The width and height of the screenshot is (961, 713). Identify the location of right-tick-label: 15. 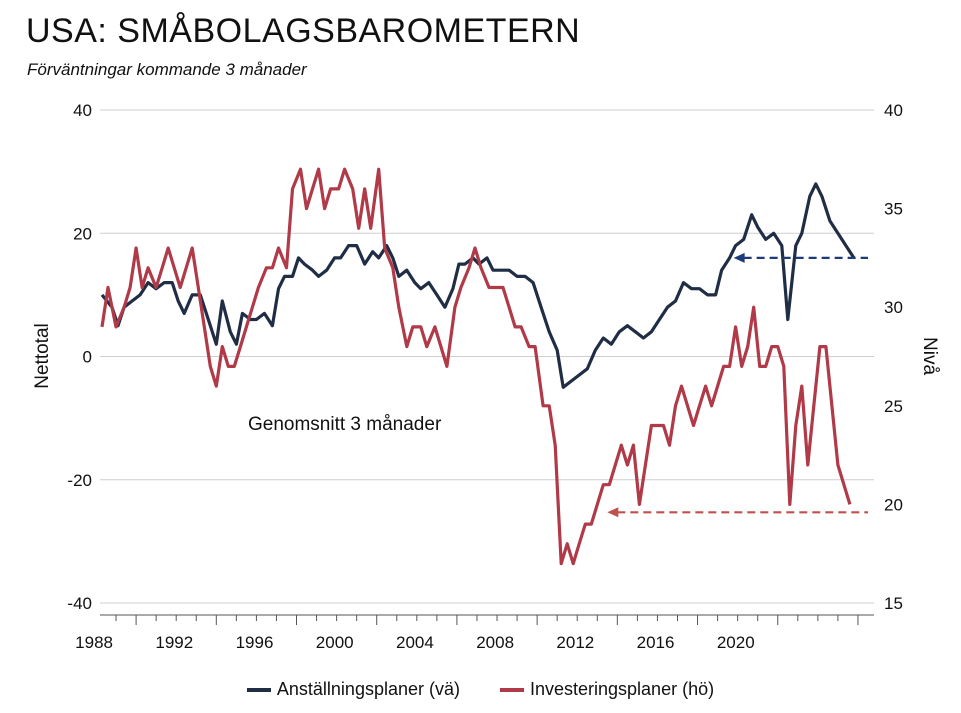
(893, 603).